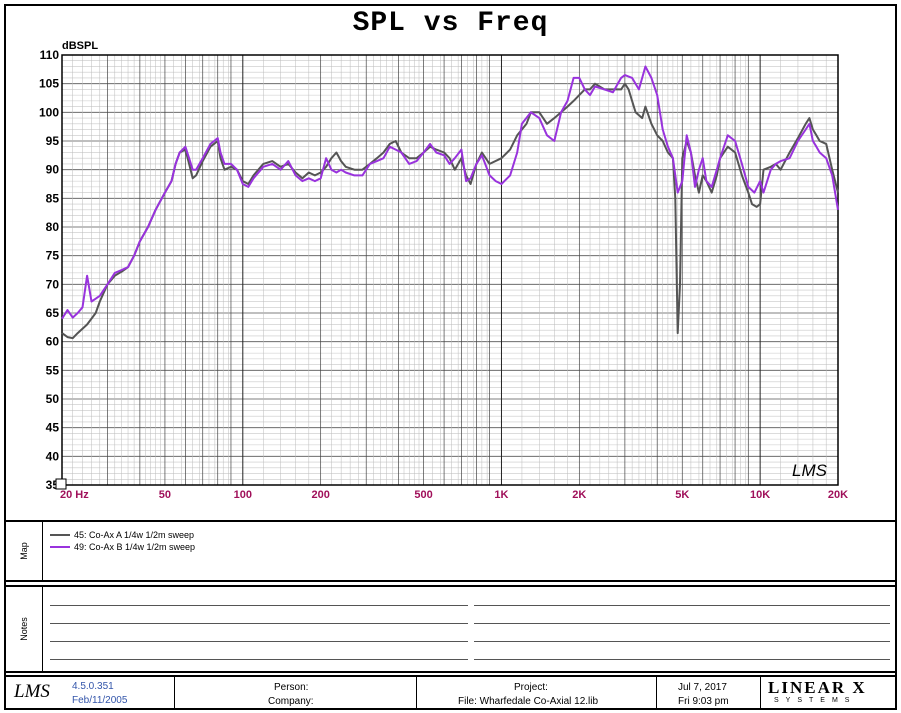  I want to click on x-tick-label: 20 Hz, so click(74, 495).